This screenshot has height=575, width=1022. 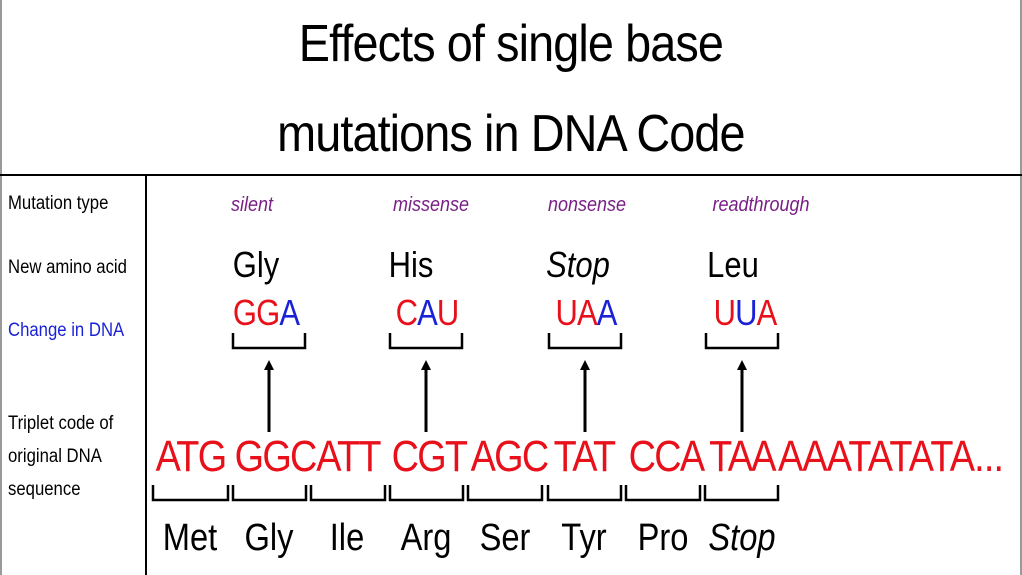 What do you see at coordinates (511, 44) in the screenshot?
I see `title-line-1: Effects of single base` at bounding box center [511, 44].